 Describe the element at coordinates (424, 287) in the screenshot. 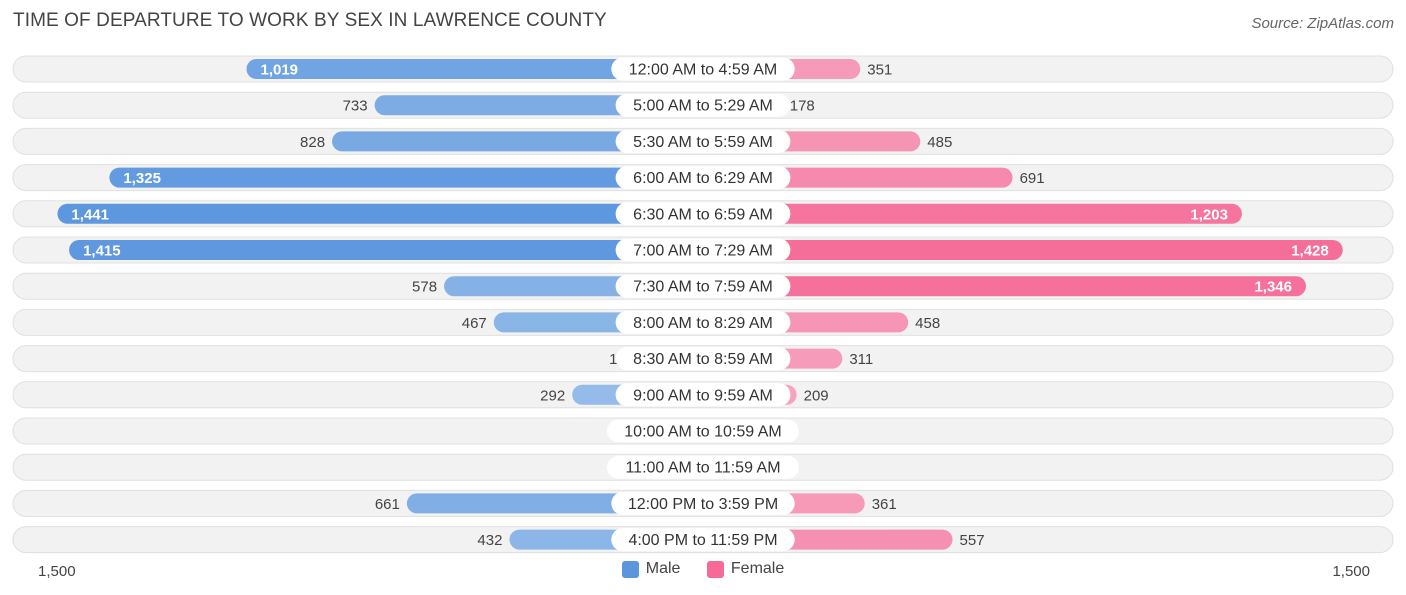

I see `value-label-male: 578` at that location.